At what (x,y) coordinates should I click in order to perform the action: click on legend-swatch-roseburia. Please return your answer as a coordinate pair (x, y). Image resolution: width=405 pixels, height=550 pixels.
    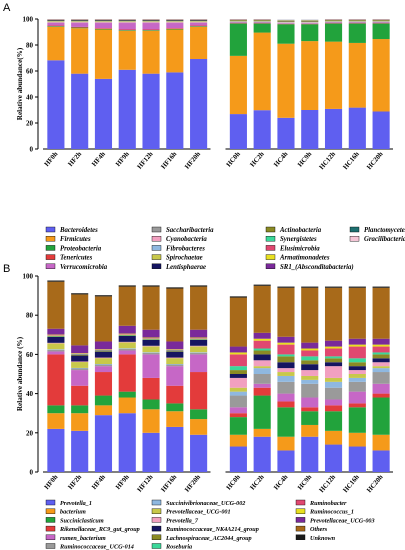
    Looking at the image, I should click on (156, 546).